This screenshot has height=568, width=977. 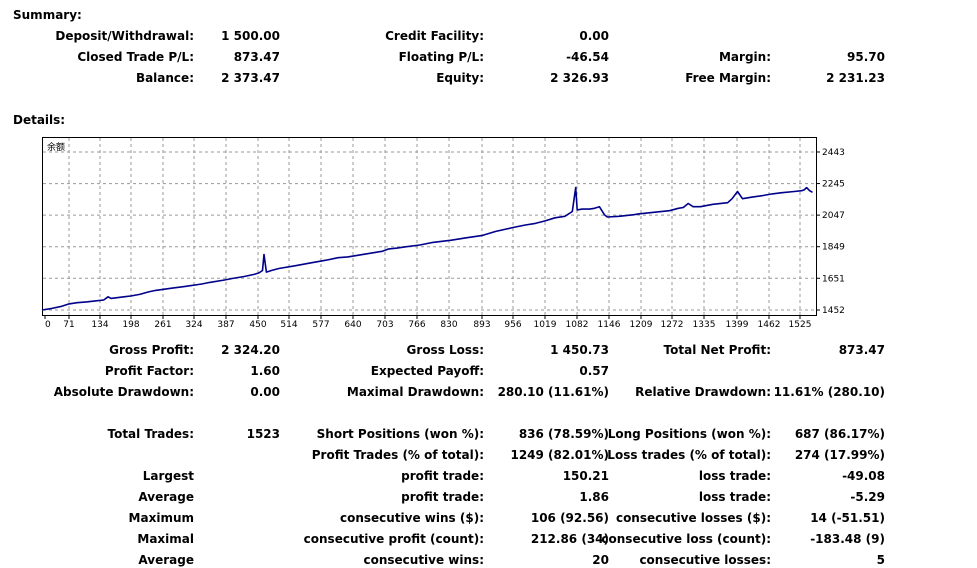 I want to click on maximal-label: Maximal, so click(x=165, y=539).